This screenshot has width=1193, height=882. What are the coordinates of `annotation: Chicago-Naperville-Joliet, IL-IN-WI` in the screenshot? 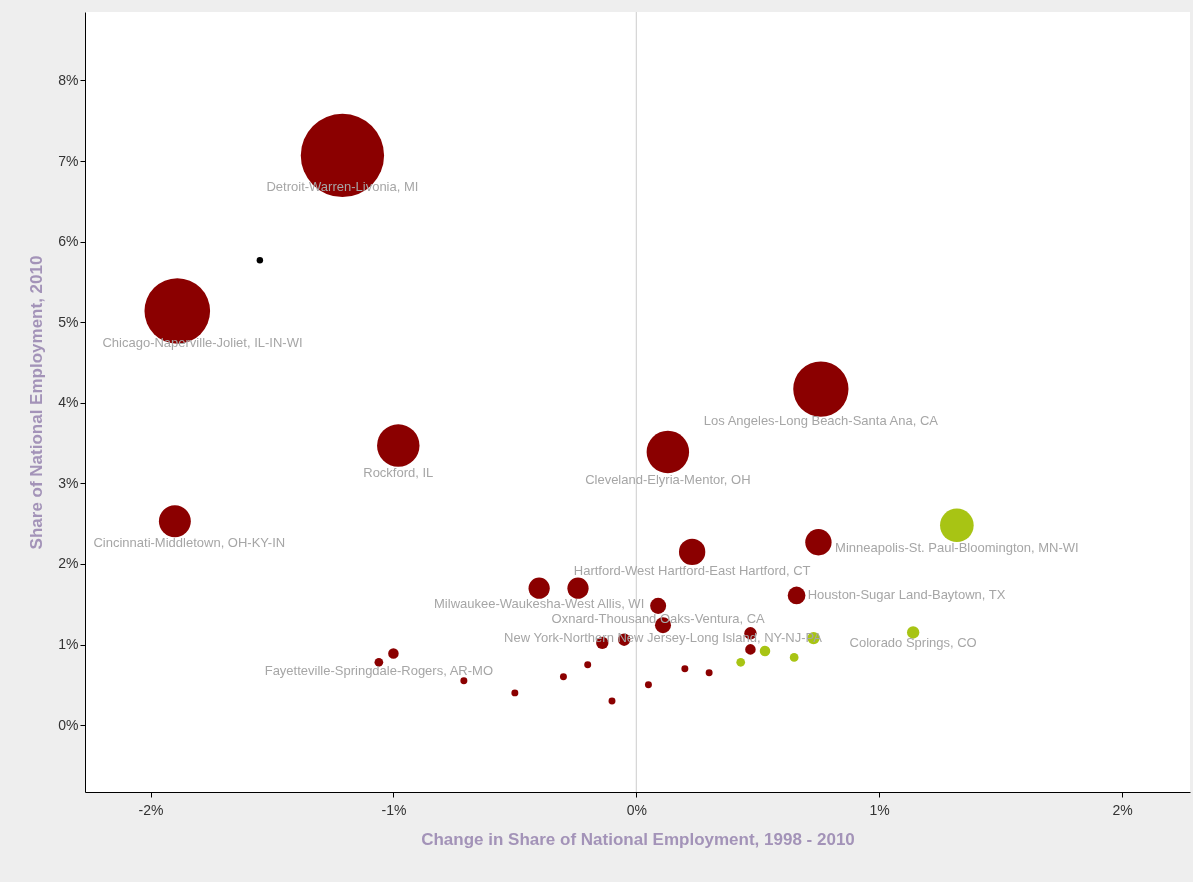 It's located at (202, 342).